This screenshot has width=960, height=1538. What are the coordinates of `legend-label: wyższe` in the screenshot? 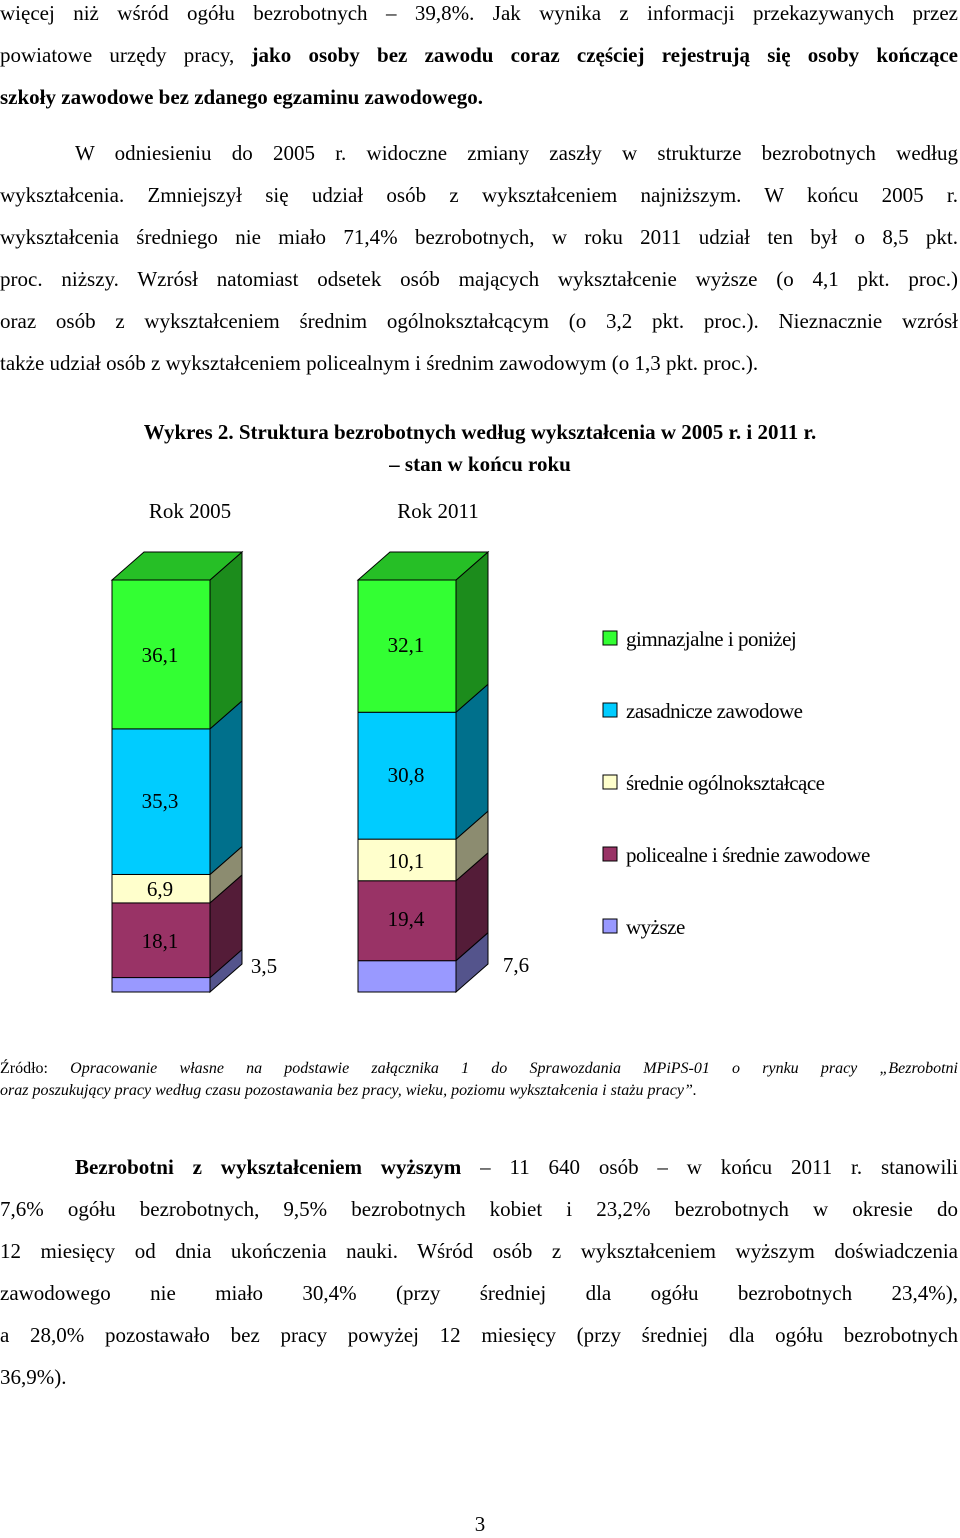 It's located at (655, 927).